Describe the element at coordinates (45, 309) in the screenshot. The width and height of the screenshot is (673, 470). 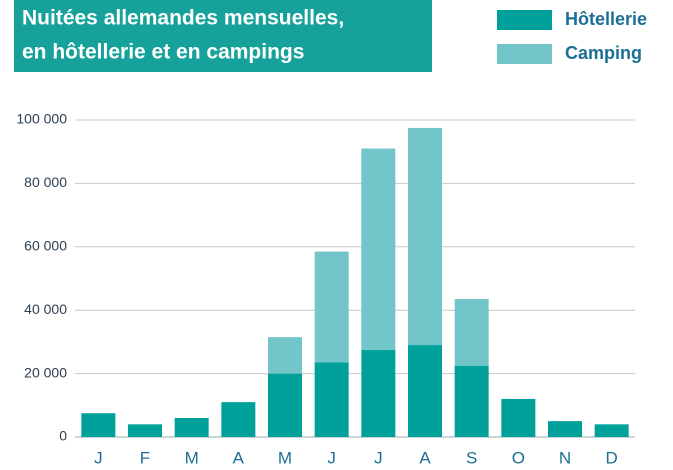
I see `y-tick-label: 40 000` at that location.